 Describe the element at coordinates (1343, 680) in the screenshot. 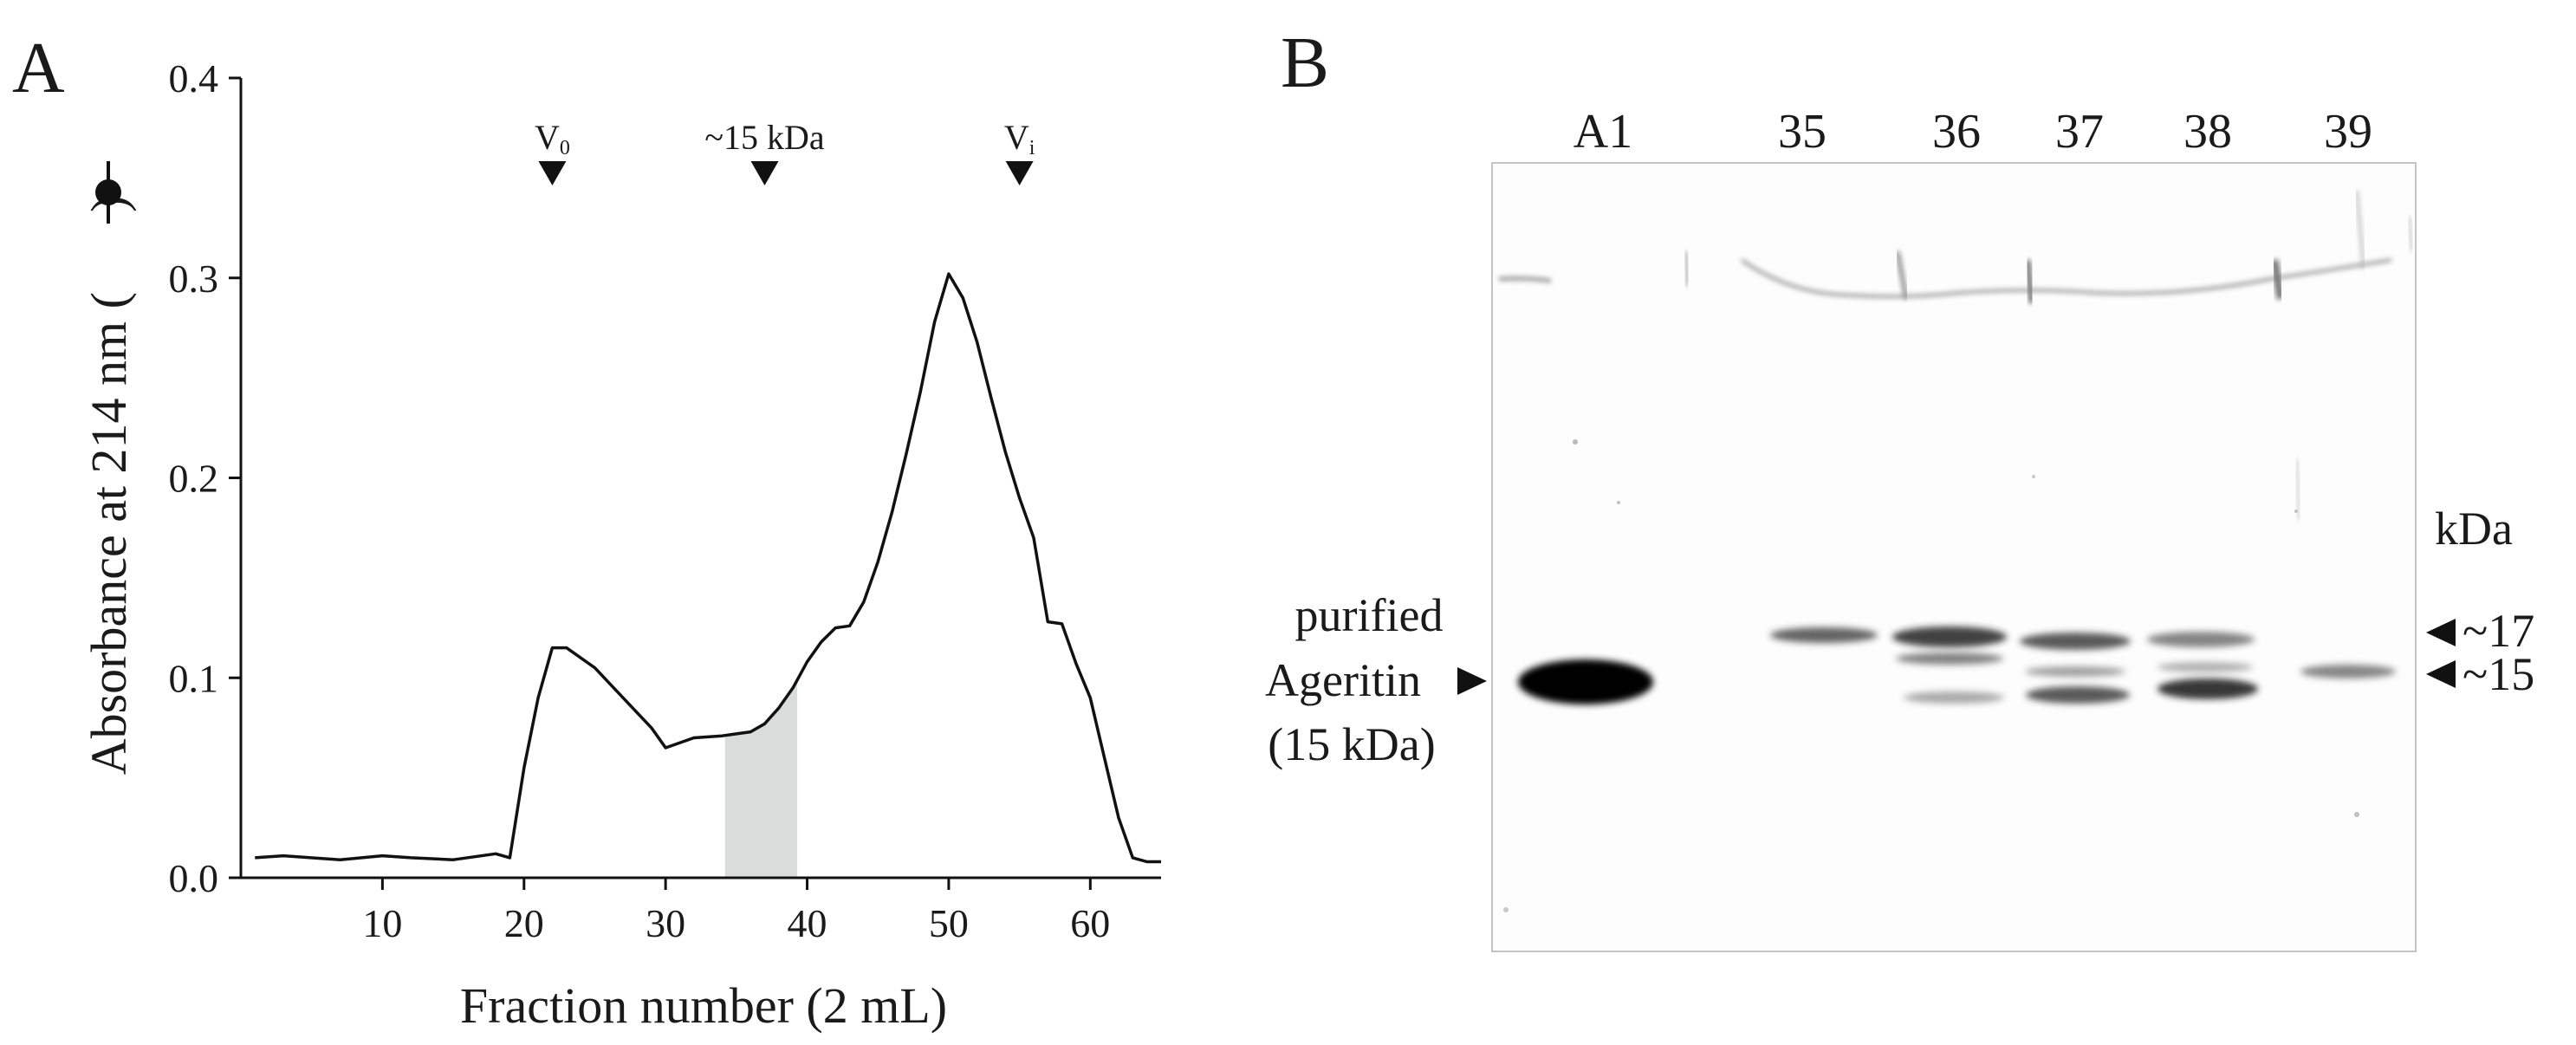

I see `purified-label-line-2: Ageritin` at that location.